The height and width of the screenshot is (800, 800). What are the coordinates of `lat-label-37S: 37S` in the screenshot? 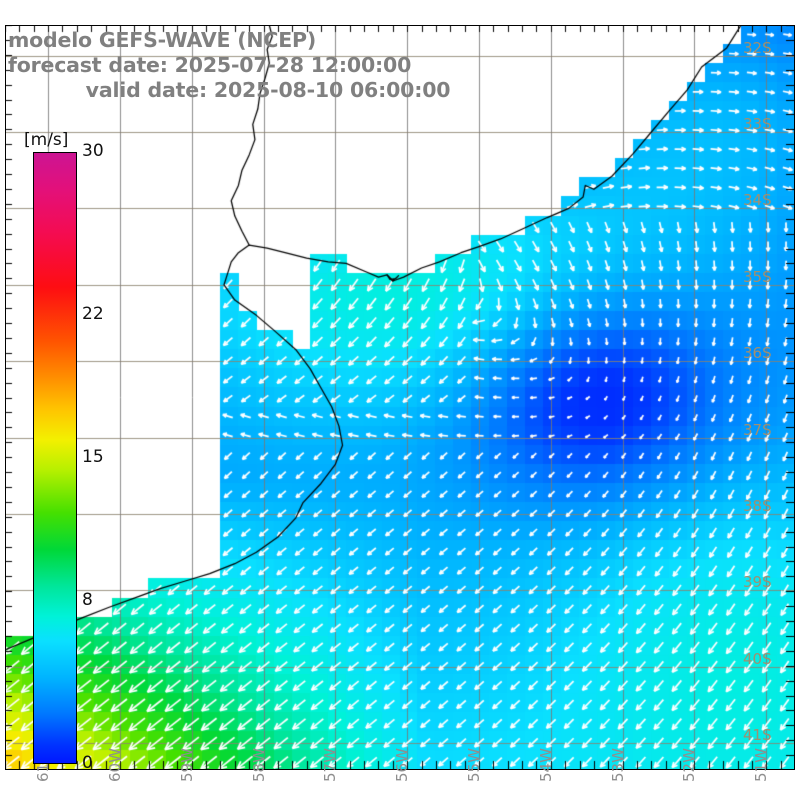 It's located at (757, 429).